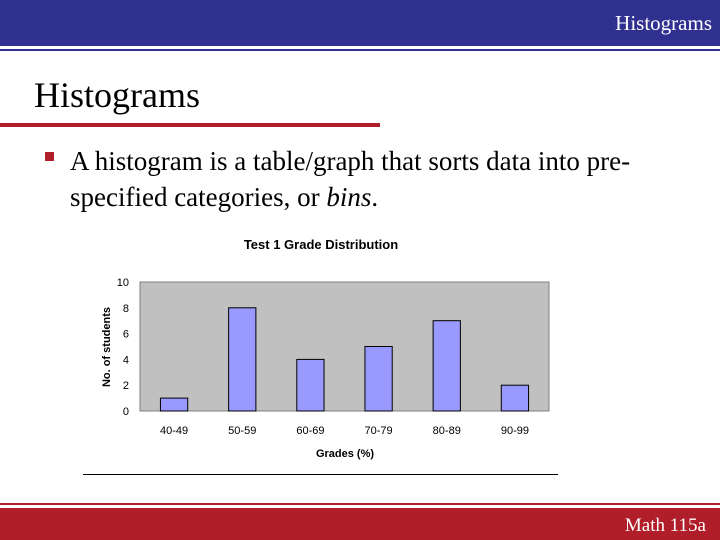 The width and height of the screenshot is (720, 540). What do you see at coordinates (123, 347) in the screenshot?
I see `y-tick-labels: 0 2 4 6 8 10` at bounding box center [123, 347].